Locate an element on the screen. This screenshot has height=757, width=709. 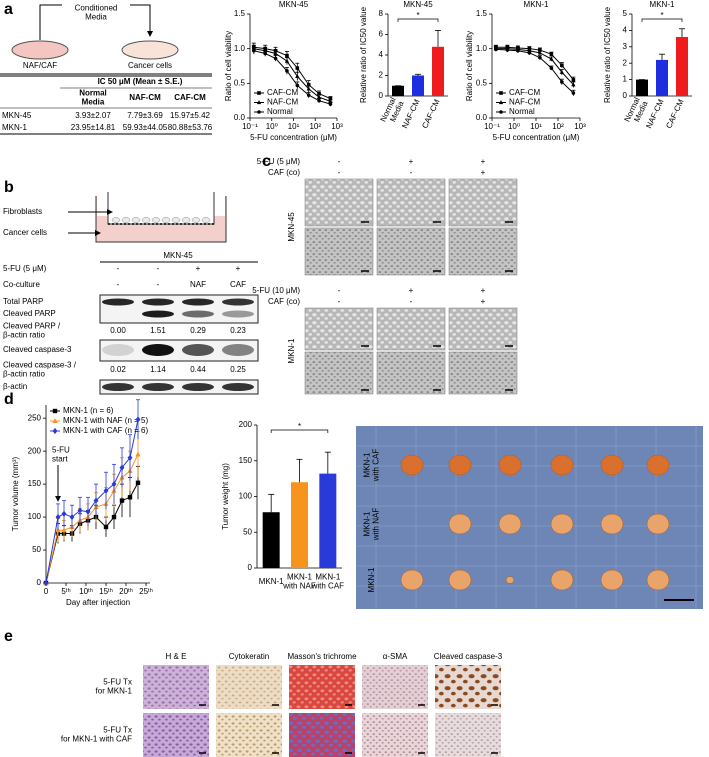
x-axis-label: Day after injection is located at coordinates (98, 602).